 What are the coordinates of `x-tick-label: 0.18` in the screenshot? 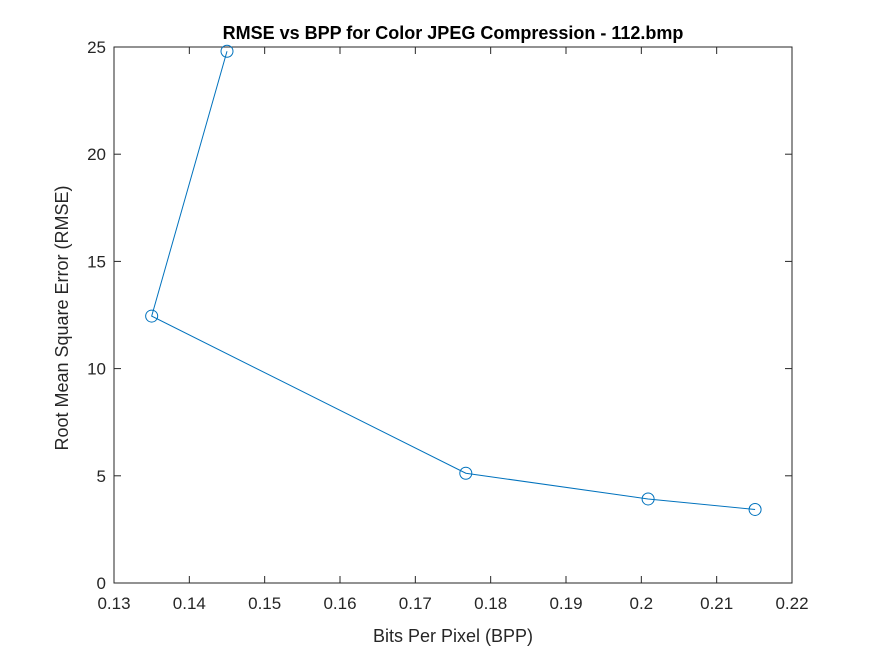 It's located at (490, 603).